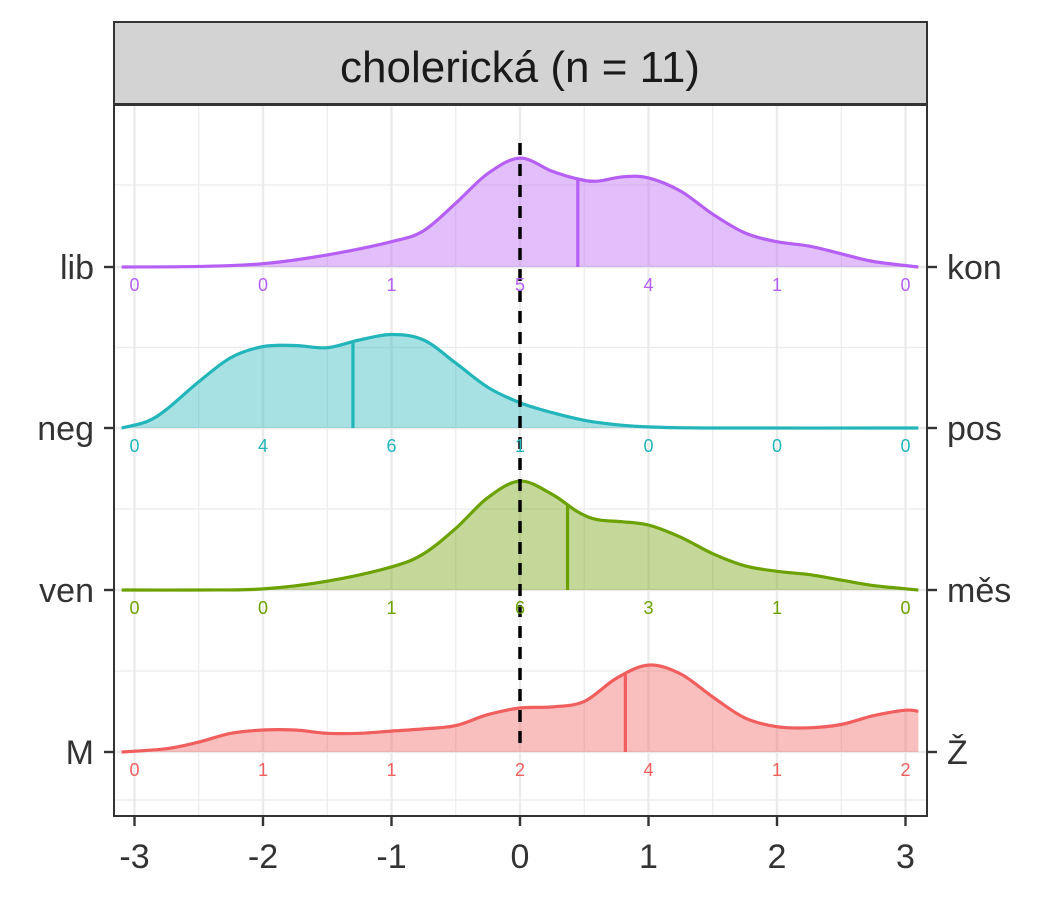 Image resolution: width=1050 pixels, height=900 pixels. Describe the element at coordinates (648, 857) in the screenshot. I see `x-tick-label: 1` at that location.